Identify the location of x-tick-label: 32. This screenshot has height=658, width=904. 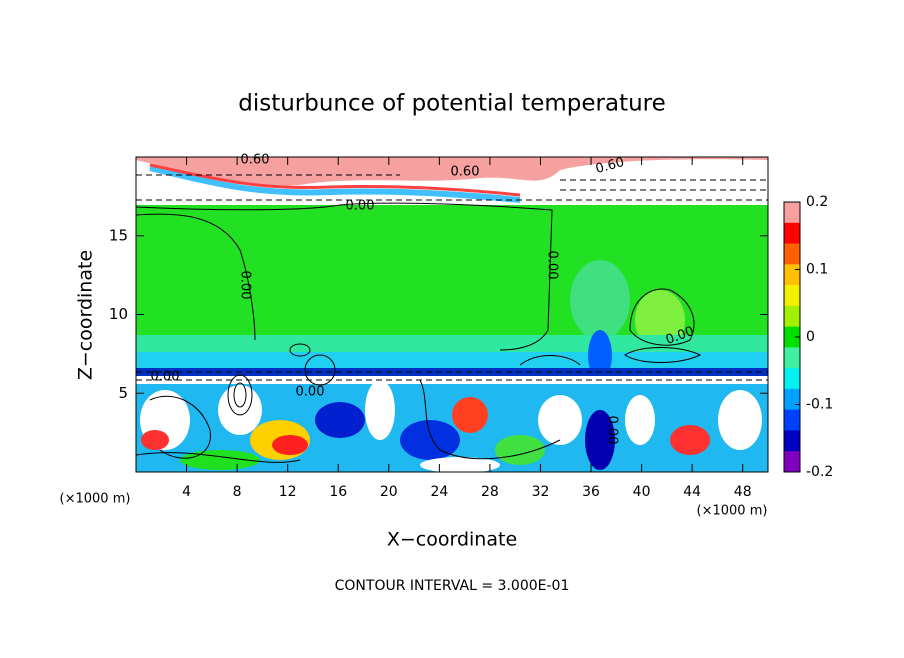
(541, 492).